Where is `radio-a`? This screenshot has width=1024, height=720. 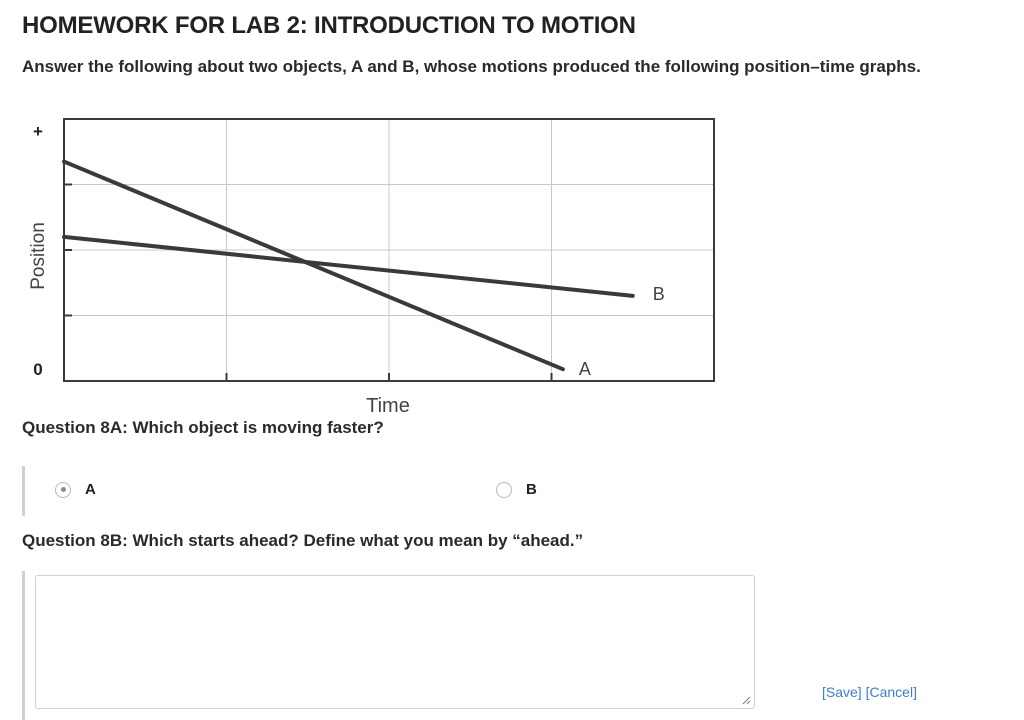 radio-a is located at coordinates (63, 489).